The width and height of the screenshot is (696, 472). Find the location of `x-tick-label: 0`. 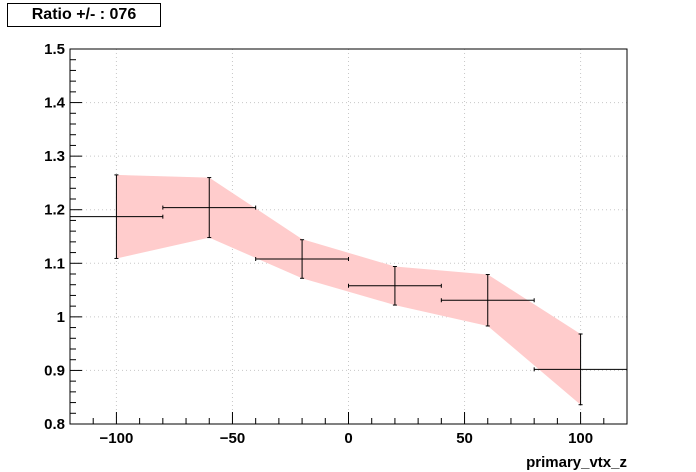

x-tick-label: 0 is located at coordinates (348, 438).